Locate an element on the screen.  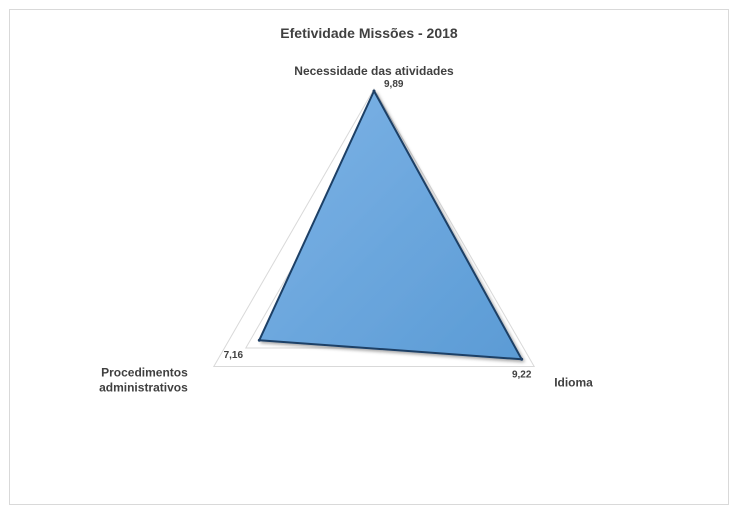
data-label-1: 9,22 is located at coordinates (522, 374).